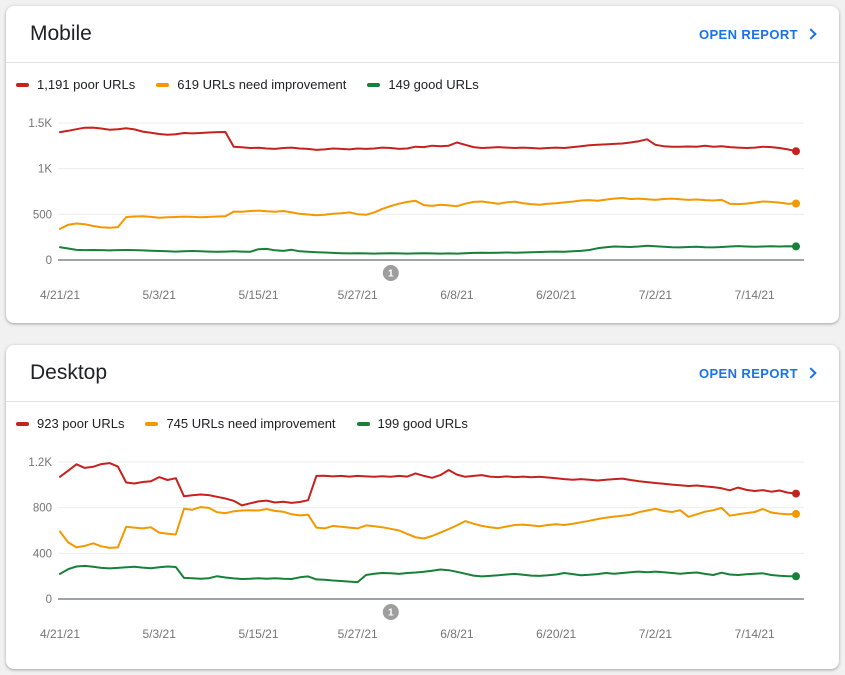 This screenshot has height=675, width=845. I want to click on legend-label: 1,191 poor URLs, so click(86, 84).